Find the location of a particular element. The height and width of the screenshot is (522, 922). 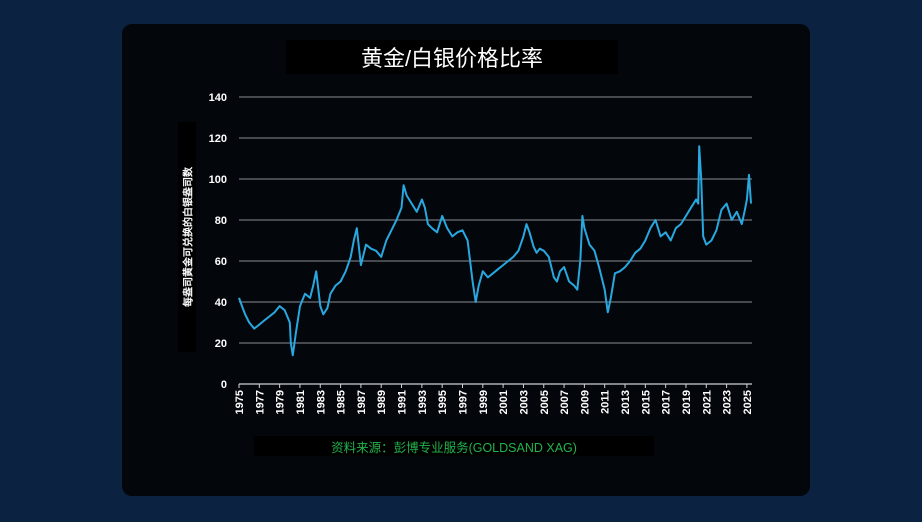

x-tick-label: 1975 is located at coordinates (240, 402).